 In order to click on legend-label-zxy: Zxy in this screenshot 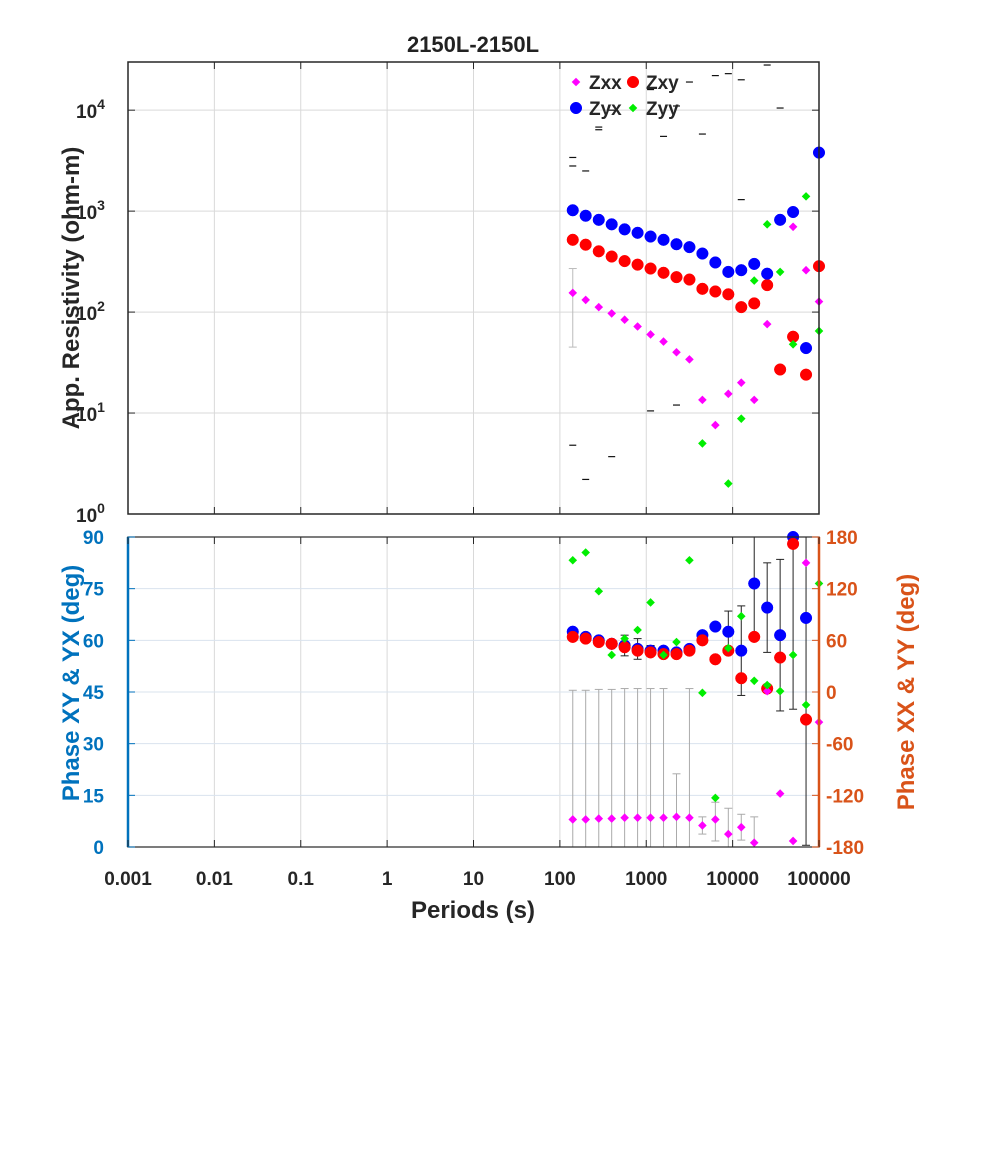, I will do `click(662, 83)`.